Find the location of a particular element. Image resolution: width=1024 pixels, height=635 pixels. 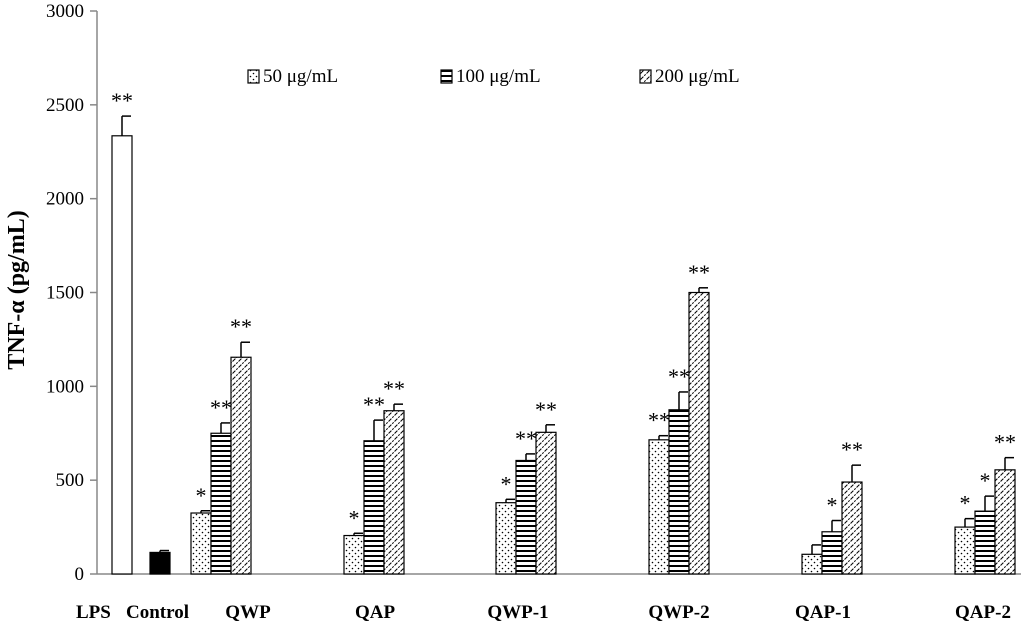

bar-qap-1-s2 is located at coordinates (832, 553).